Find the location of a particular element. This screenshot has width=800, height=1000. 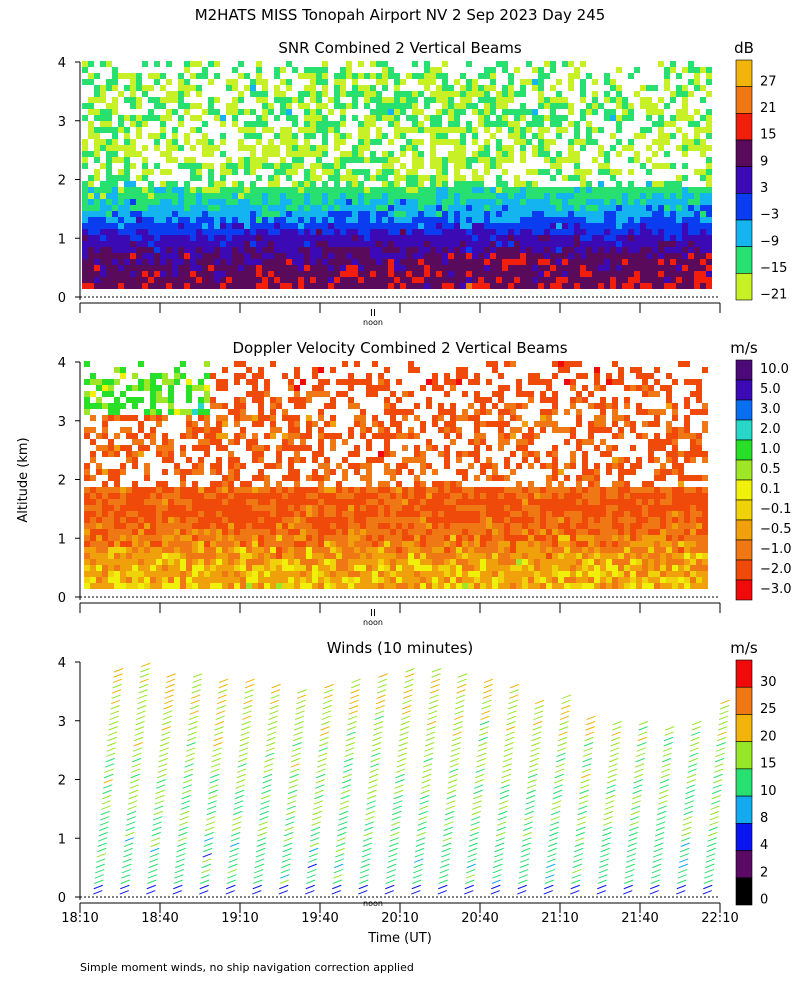

colorbar-tick-label: 9 is located at coordinates (764, 161).